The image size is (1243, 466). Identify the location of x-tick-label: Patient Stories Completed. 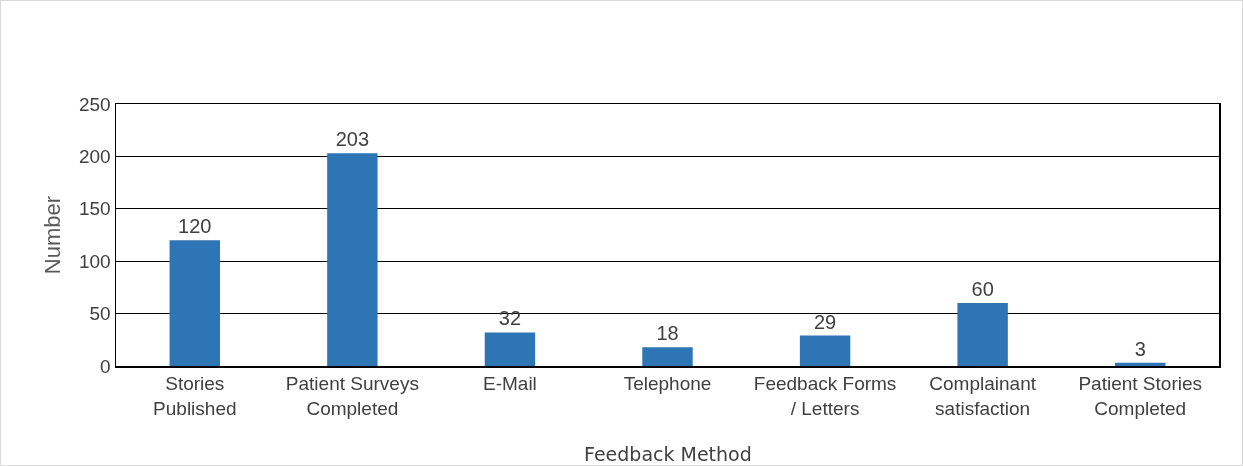
(1140, 396).